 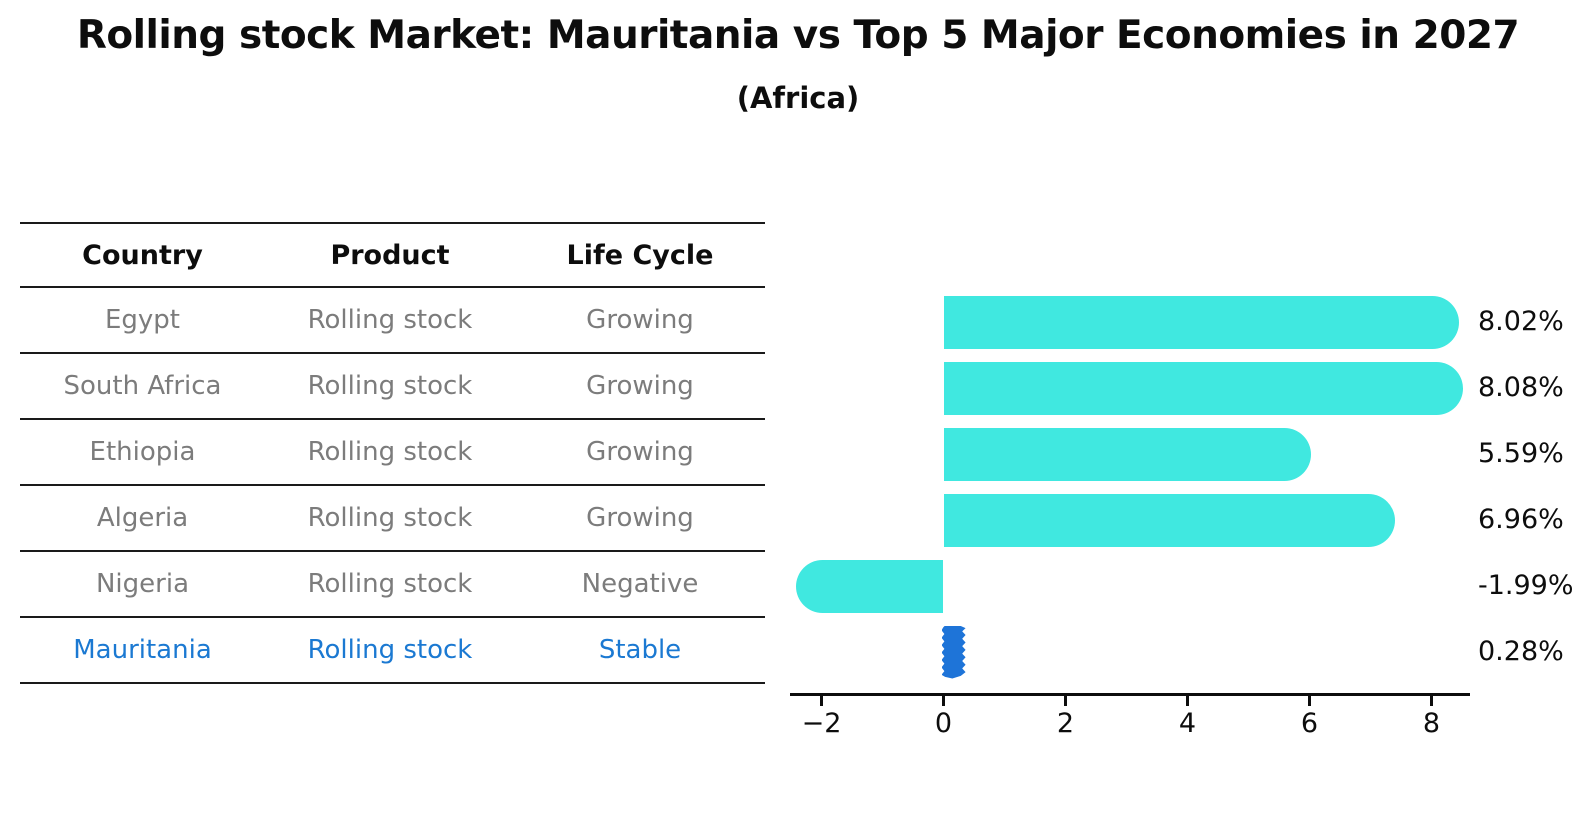 What do you see at coordinates (1187, 723) in the screenshot?
I see `x-tick-label: 4` at bounding box center [1187, 723].